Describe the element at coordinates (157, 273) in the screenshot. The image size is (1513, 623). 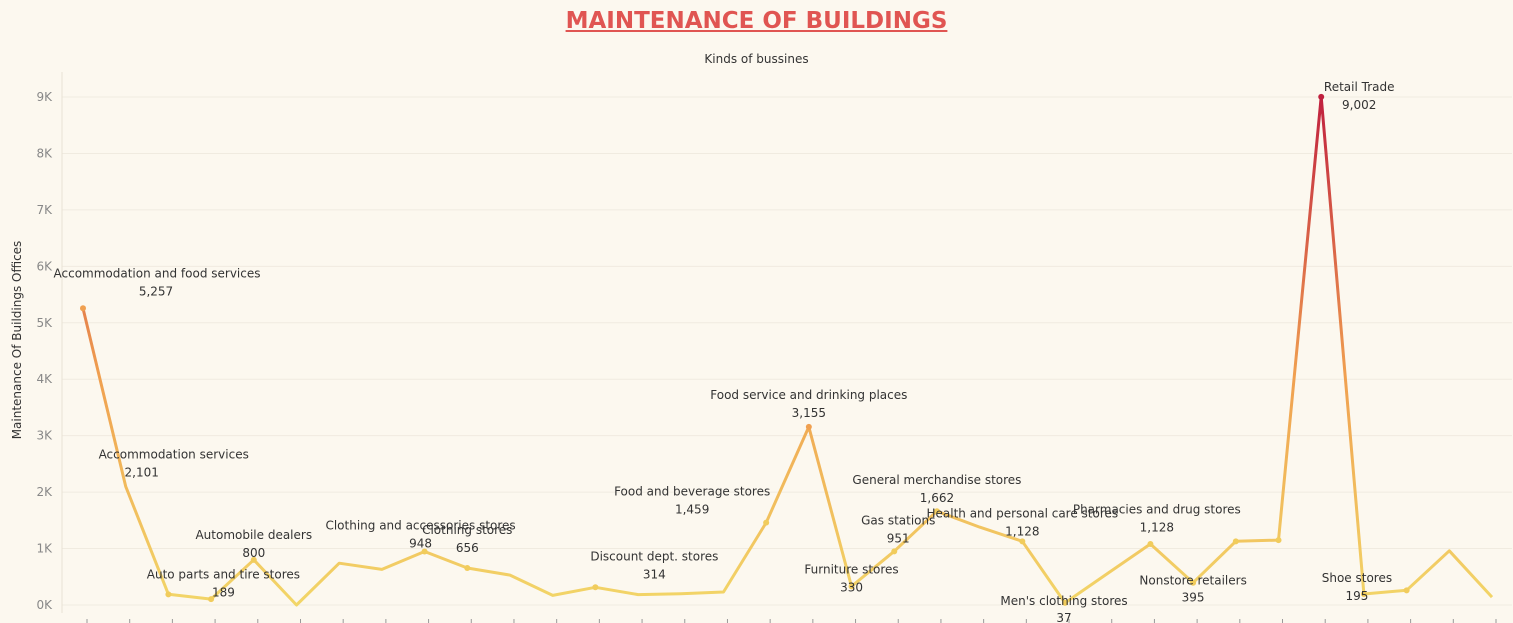
I see `data-label-name: Accommodation and food services` at that location.